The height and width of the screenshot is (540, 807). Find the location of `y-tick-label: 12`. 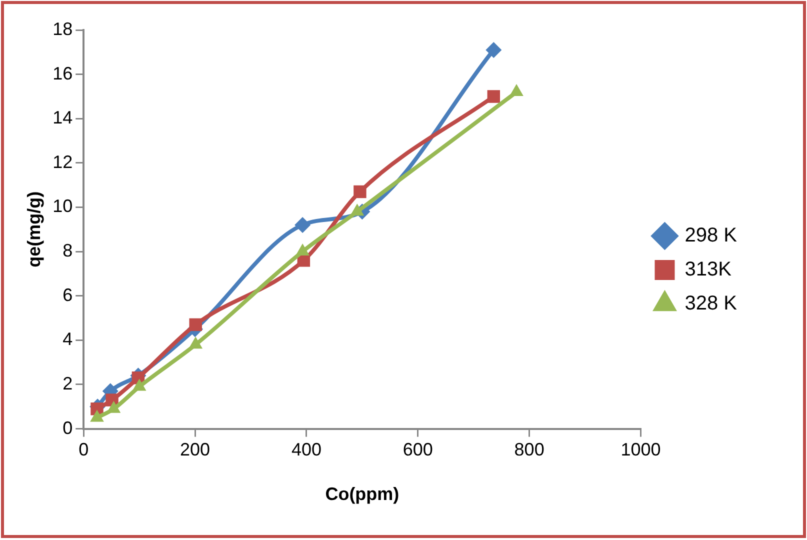

y-tick-label: 12 is located at coordinates (62, 162).